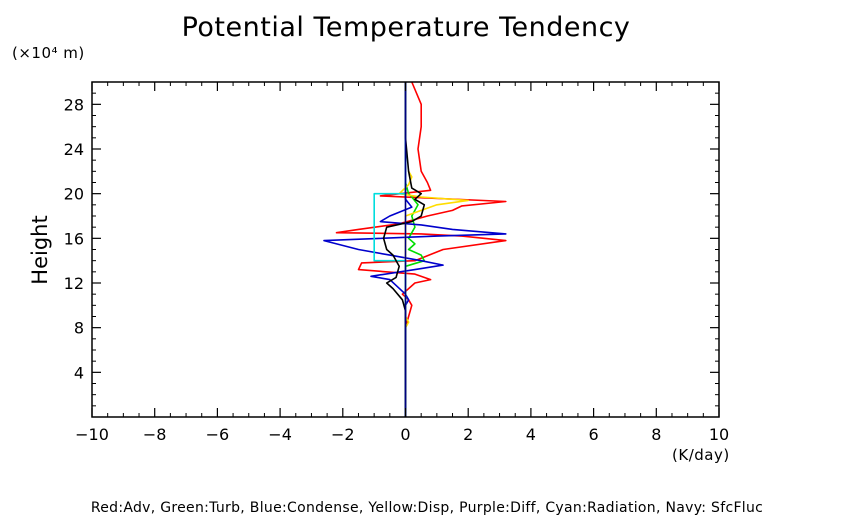 The height and width of the screenshot is (519, 854). Describe the element at coordinates (594, 434) in the screenshot. I see `x-tick-label: 6` at that location.